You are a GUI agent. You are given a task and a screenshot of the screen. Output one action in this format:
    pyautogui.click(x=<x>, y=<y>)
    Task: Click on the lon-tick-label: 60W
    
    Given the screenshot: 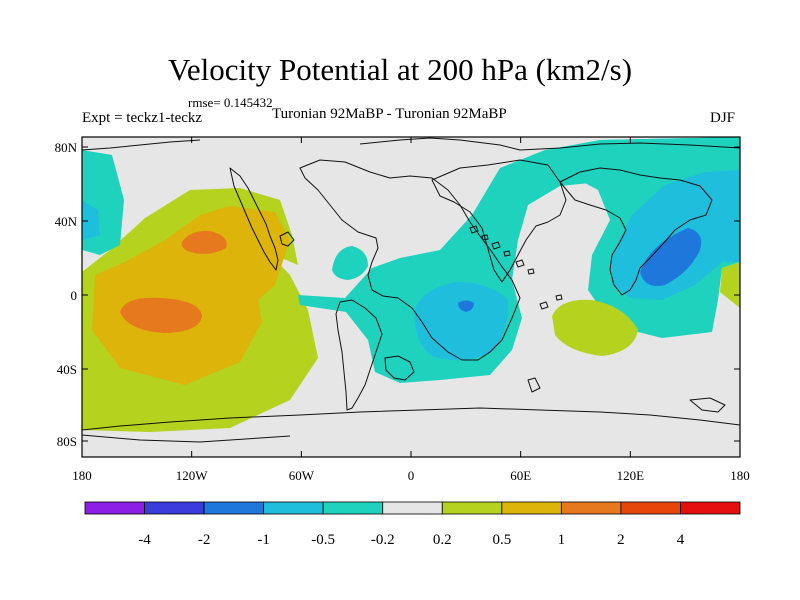 What is the action you would take?
    pyautogui.click(x=302, y=475)
    